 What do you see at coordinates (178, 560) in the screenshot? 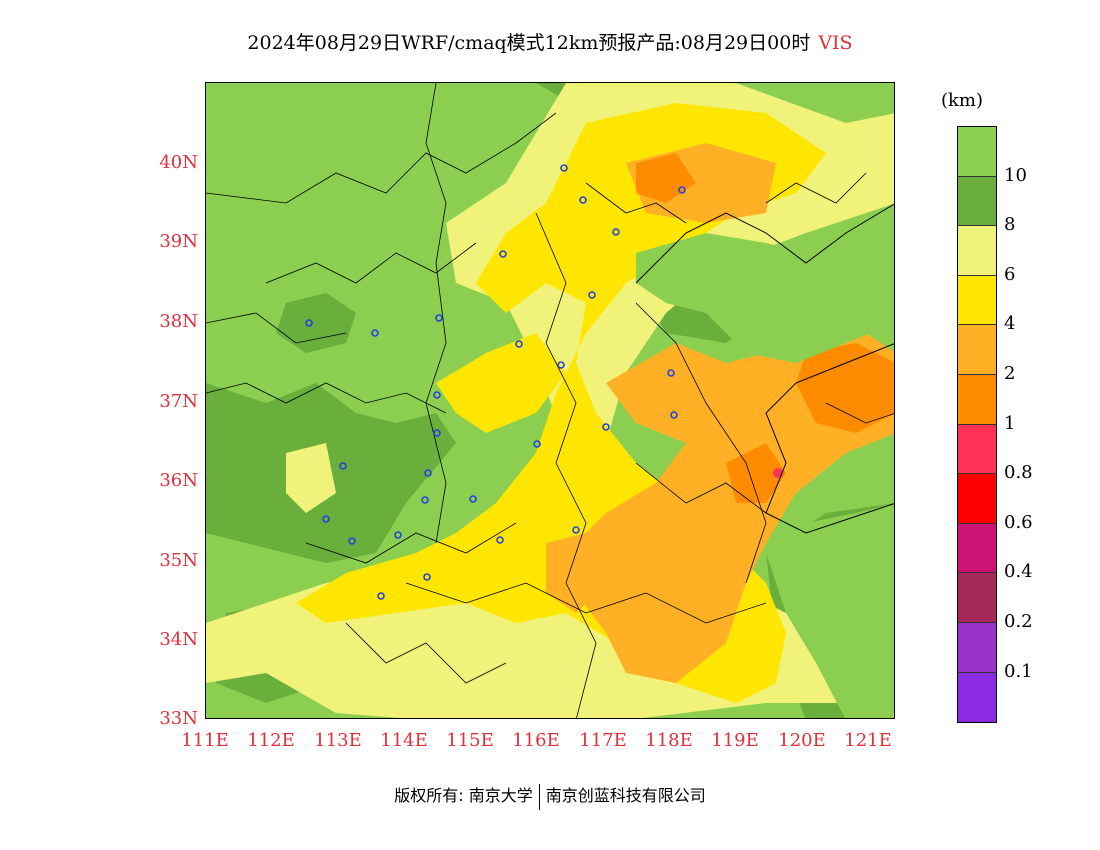
I see `lat-label: 35N` at bounding box center [178, 560].